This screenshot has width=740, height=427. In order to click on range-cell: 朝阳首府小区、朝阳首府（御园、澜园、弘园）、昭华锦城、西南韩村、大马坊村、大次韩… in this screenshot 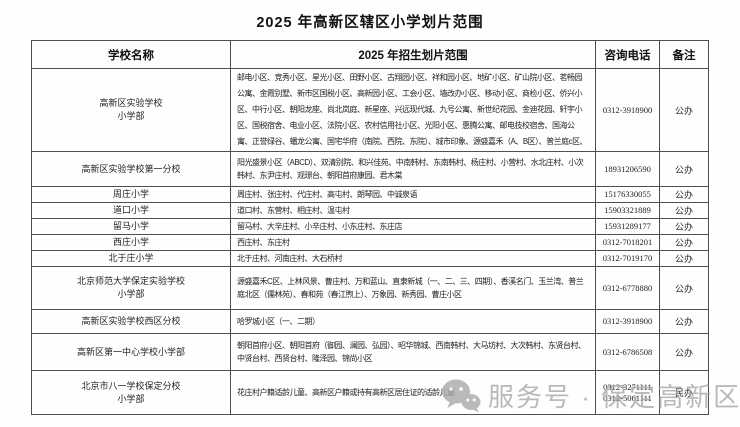, I will do `click(413, 352)`.